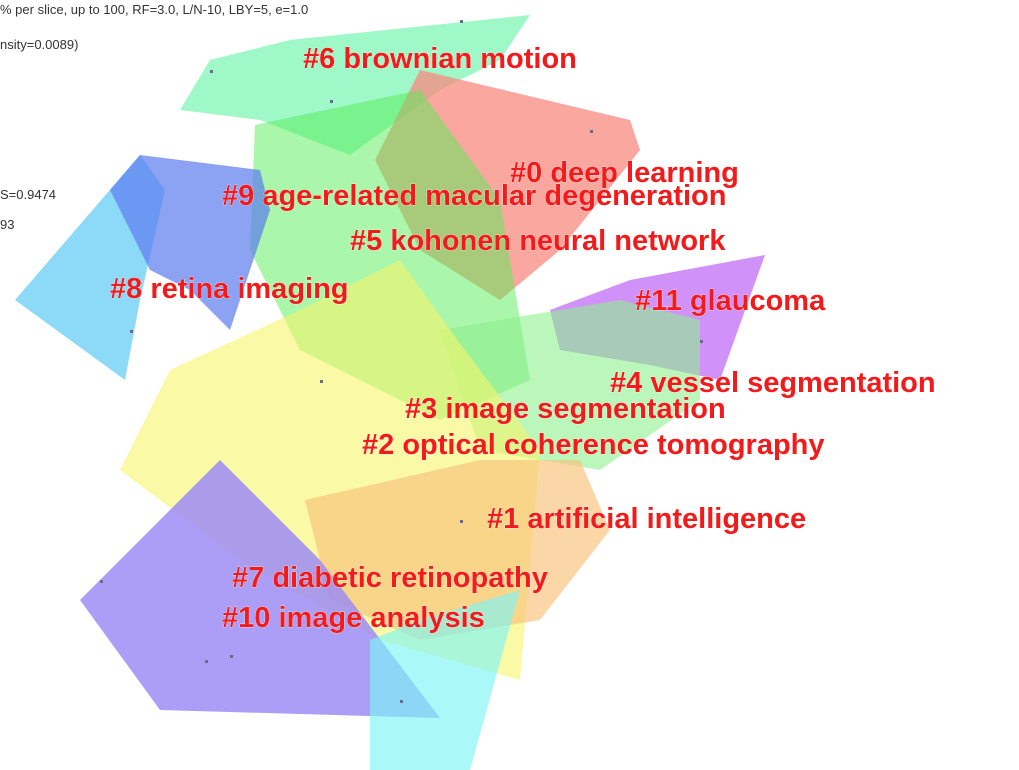 The height and width of the screenshot is (770, 1019). I want to click on info-line: S=0.9474, so click(28, 194).